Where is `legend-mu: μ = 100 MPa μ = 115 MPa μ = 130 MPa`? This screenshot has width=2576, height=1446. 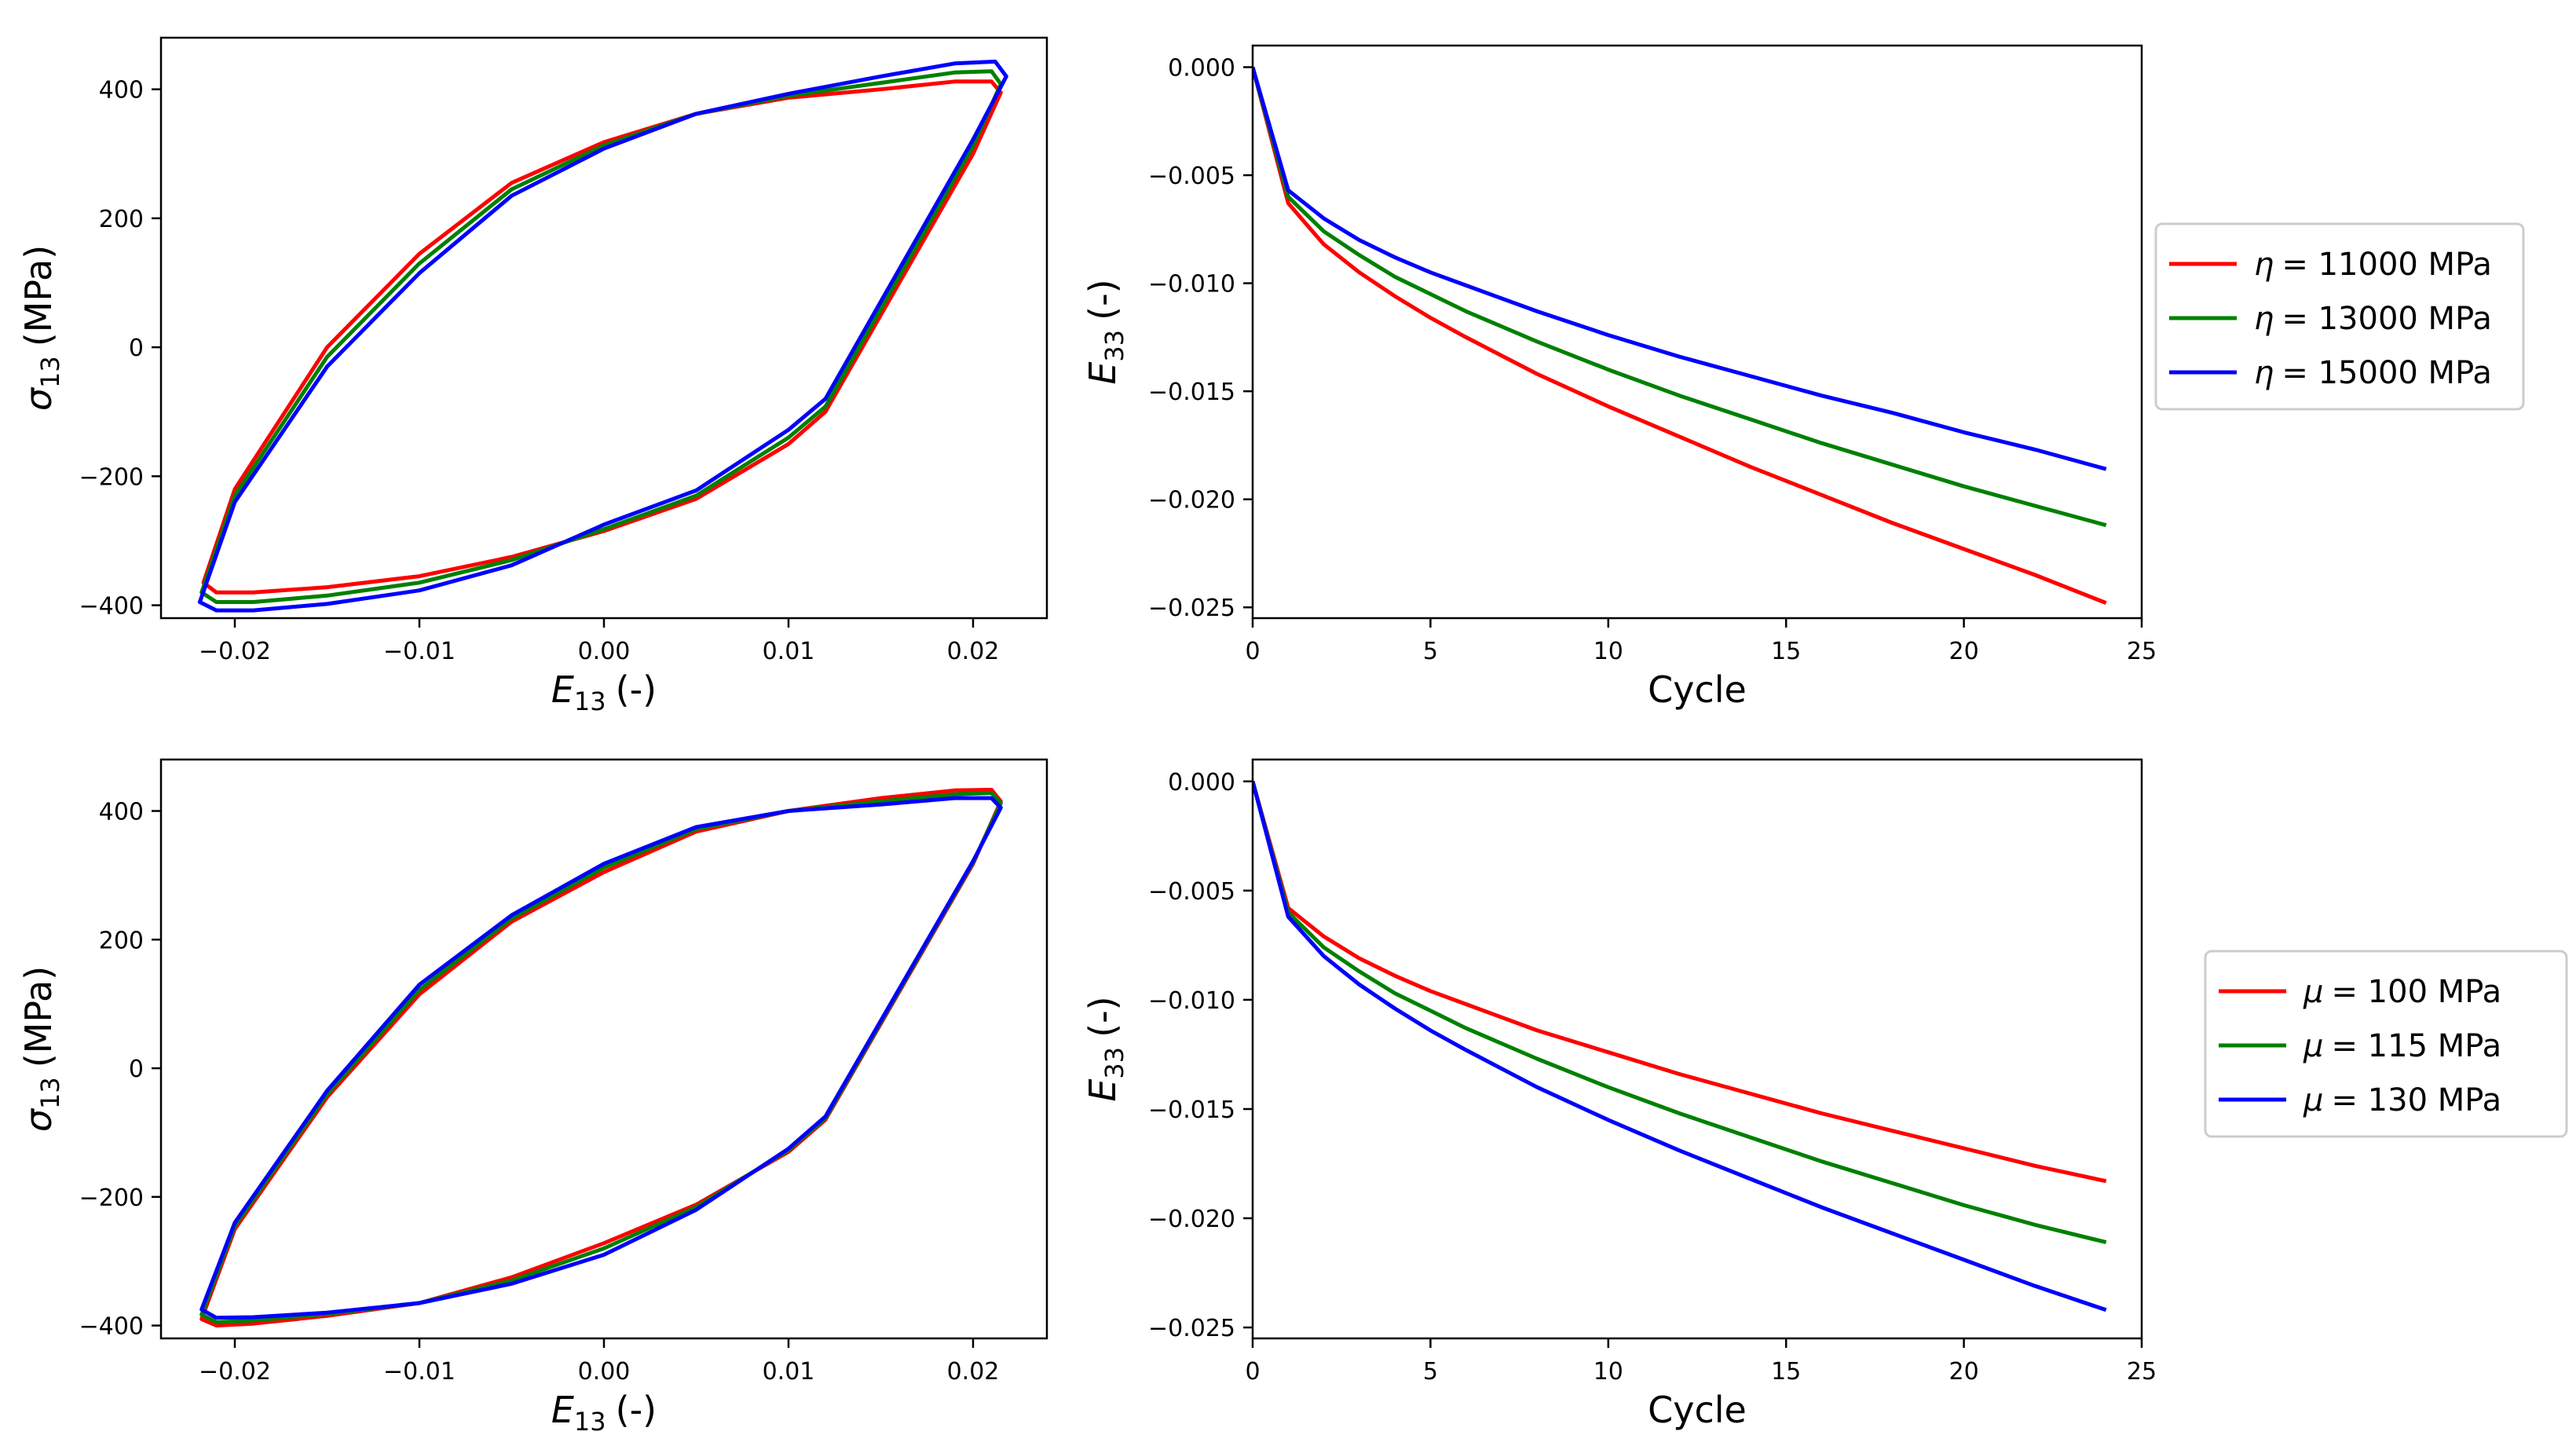
legend-mu: μ = 100 MPa μ = 115 MPa μ = 130 MPa is located at coordinates (2386, 1044).